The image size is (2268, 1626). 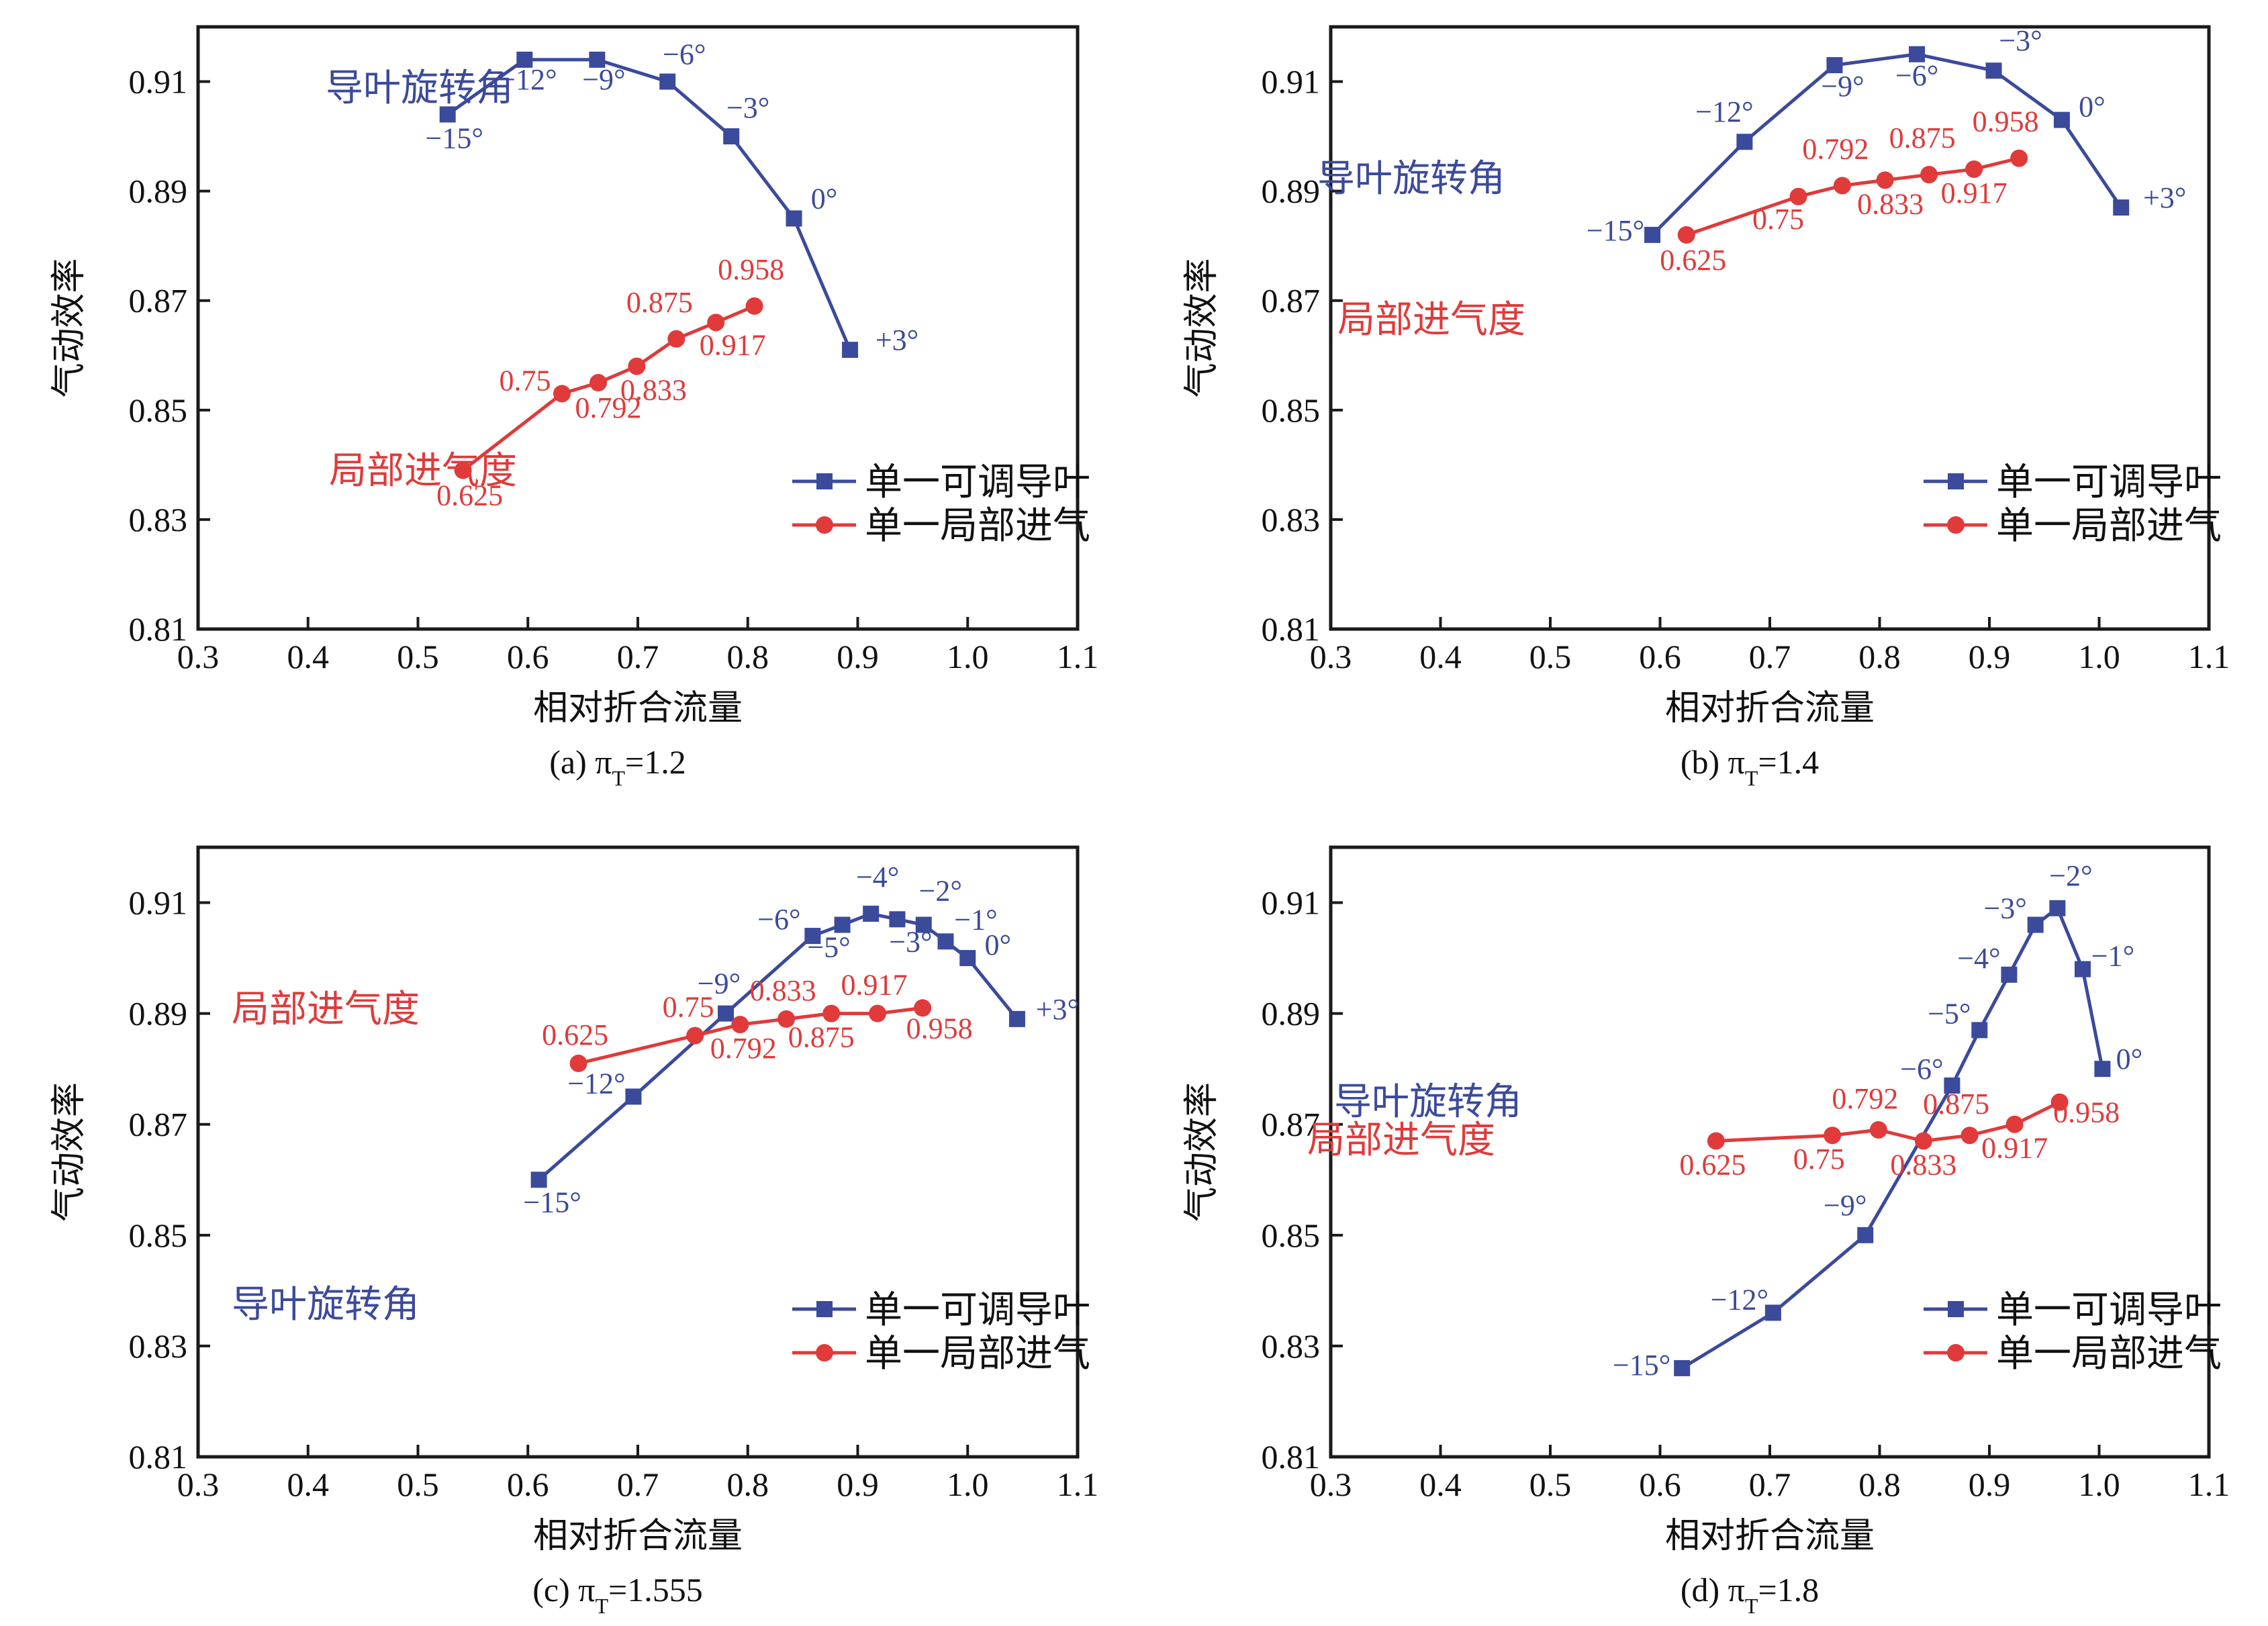 What do you see at coordinates (1331, 657) in the screenshot?
I see `x-tick-label: 0.3` at bounding box center [1331, 657].